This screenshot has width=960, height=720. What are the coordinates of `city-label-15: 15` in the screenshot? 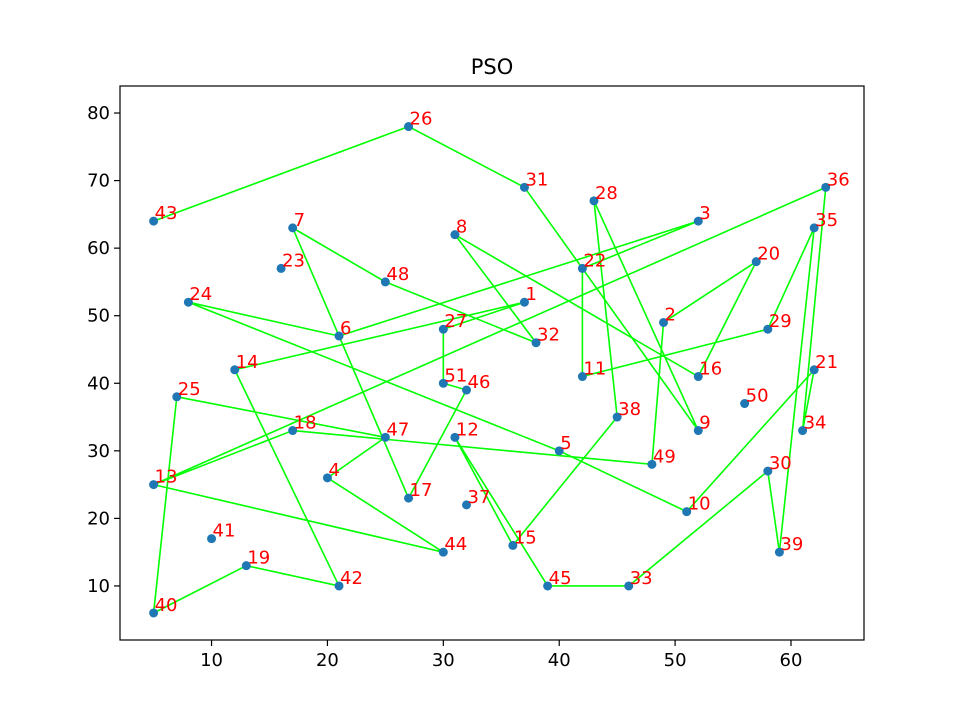 It's located at (525, 537).